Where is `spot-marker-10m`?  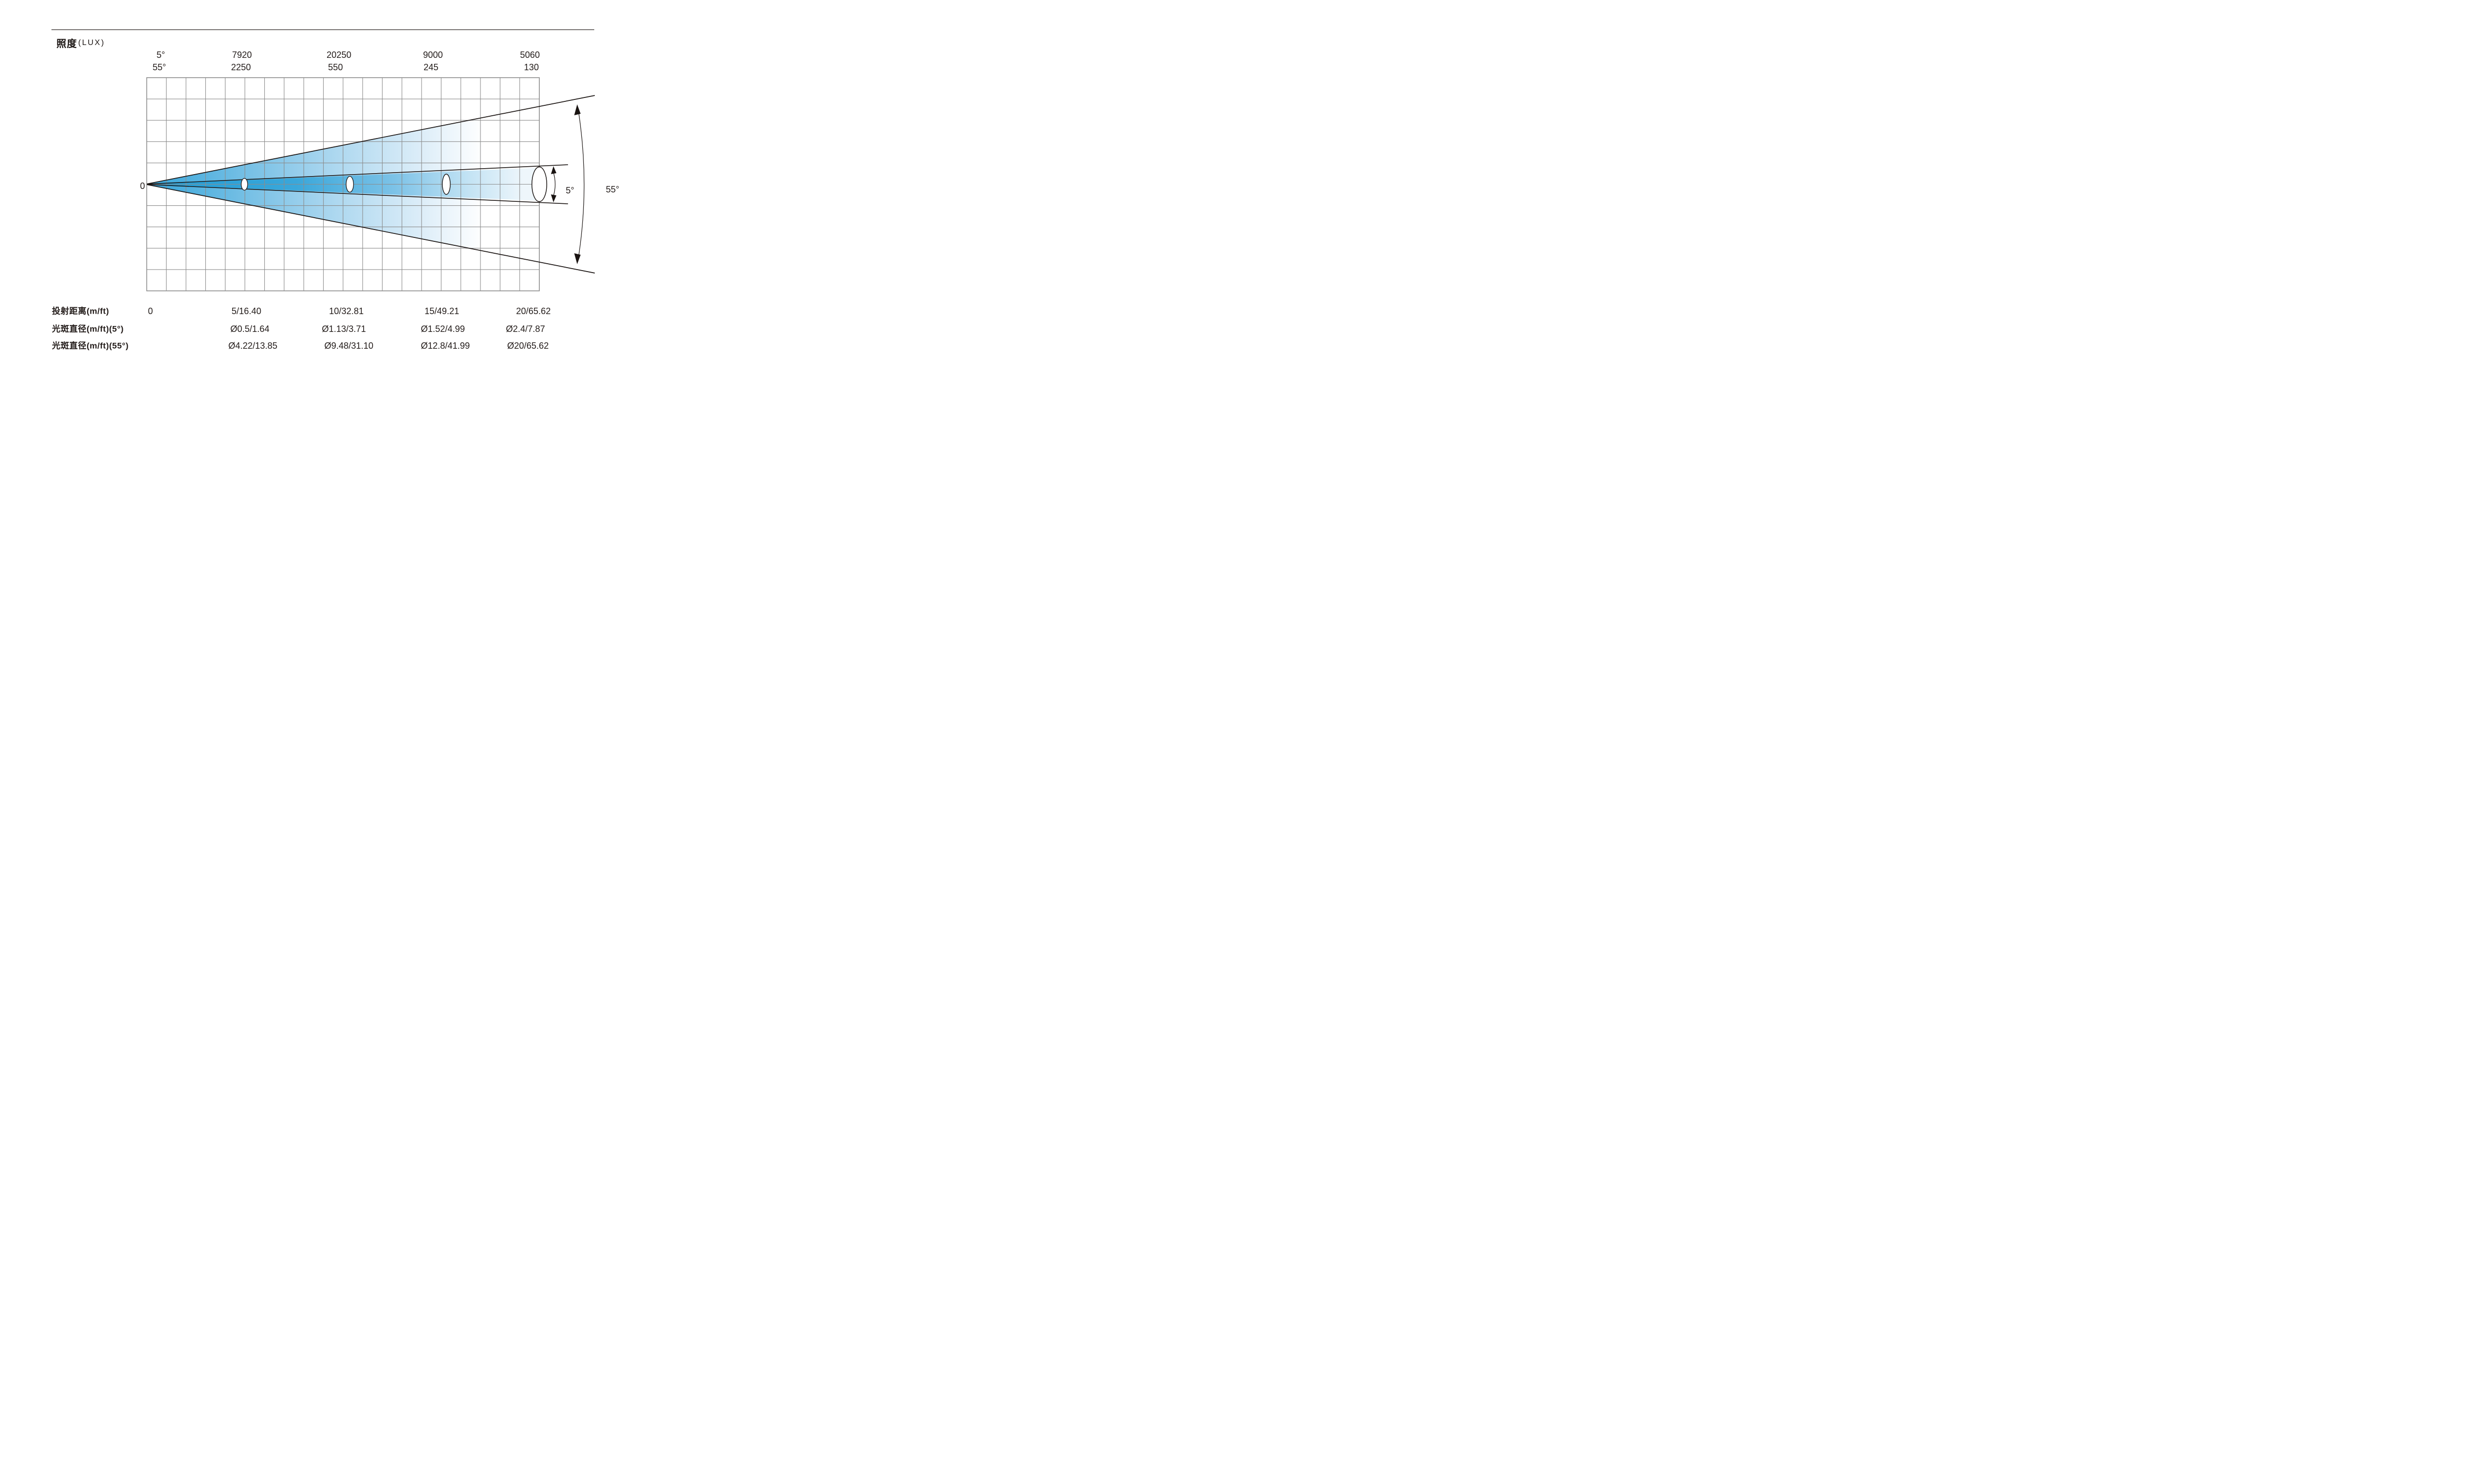
spot-marker-10m is located at coordinates (349, 184).